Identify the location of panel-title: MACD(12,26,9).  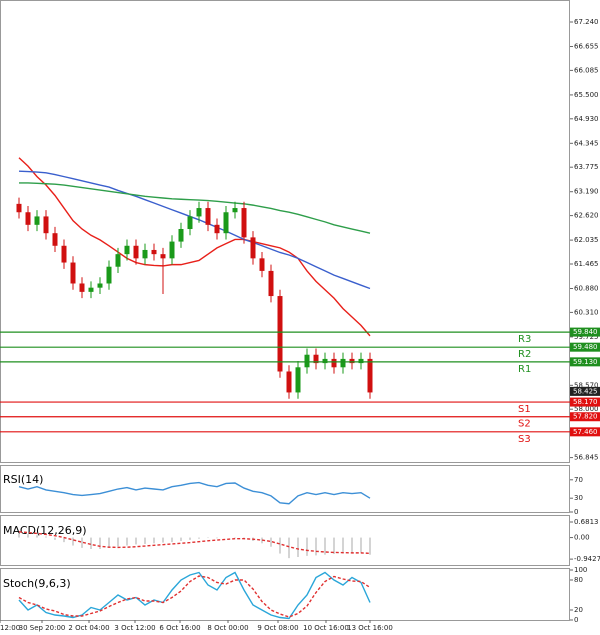
(45, 530).